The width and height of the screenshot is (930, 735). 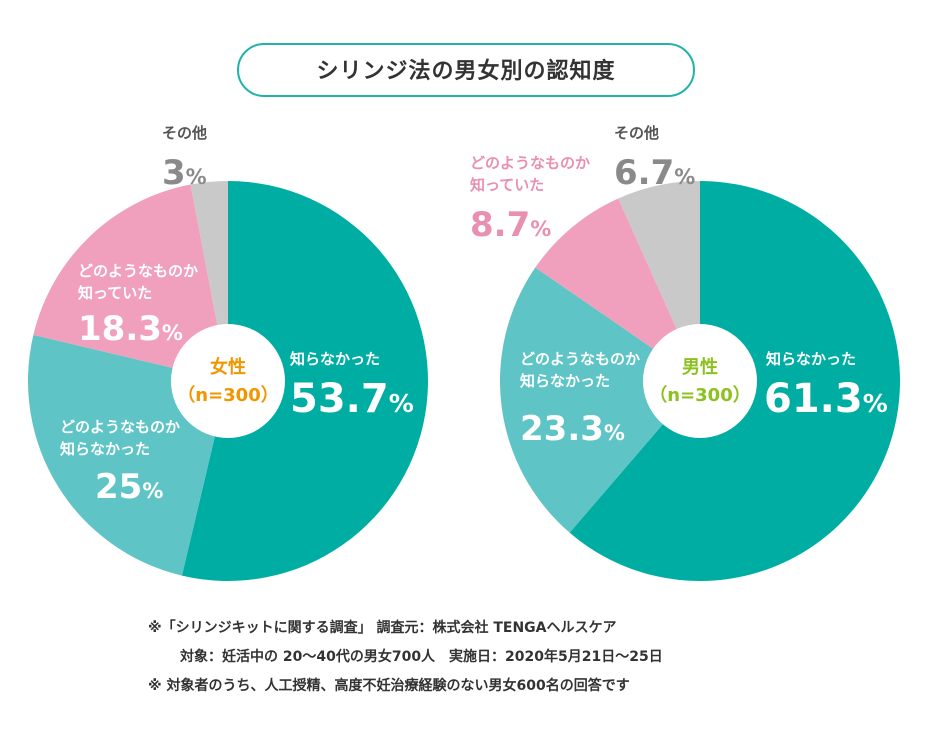 I want to click on female-center-sub: （n=300）, so click(x=227, y=395).